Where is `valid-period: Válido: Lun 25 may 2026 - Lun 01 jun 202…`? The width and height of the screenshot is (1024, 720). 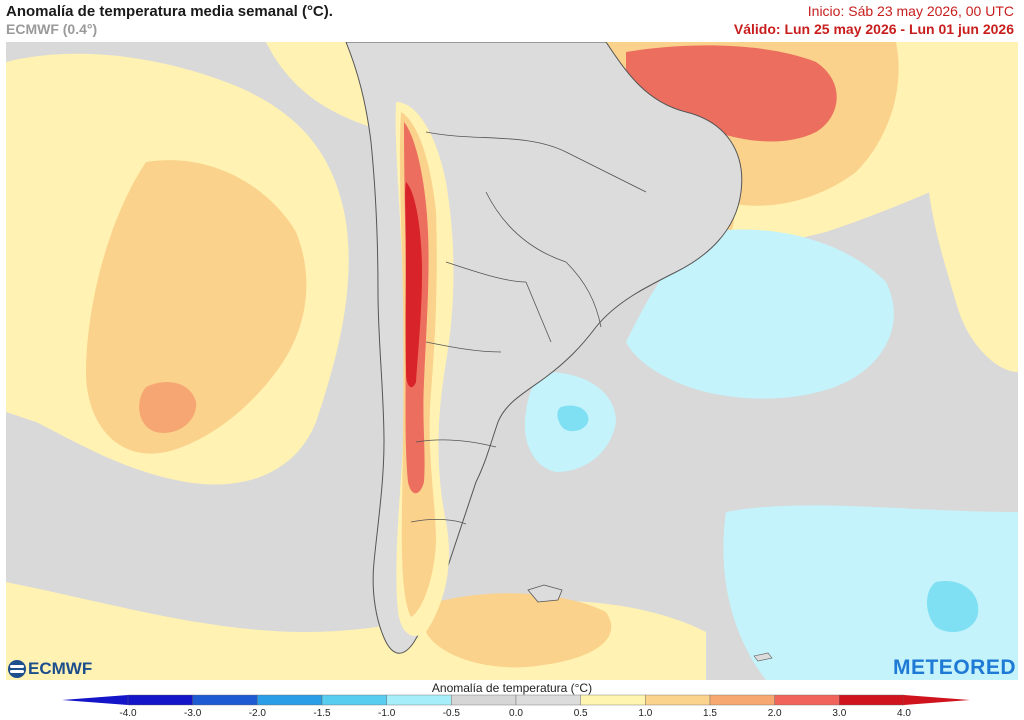 valid-period: Válido: Lun 25 may 2026 - Lun 01 jun 202… is located at coordinates (873, 29).